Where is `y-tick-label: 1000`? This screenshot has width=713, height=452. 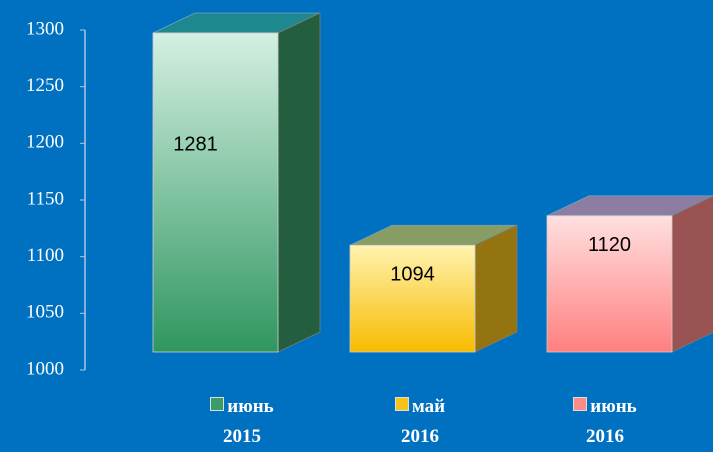 y-tick-label: 1000 is located at coordinates (45, 368).